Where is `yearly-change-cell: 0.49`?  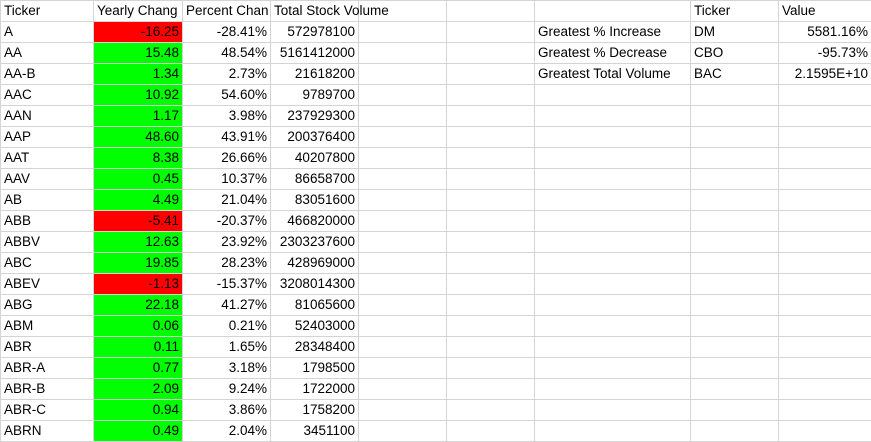
yearly-change-cell: 0.49 is located at coordinates (138, 431).